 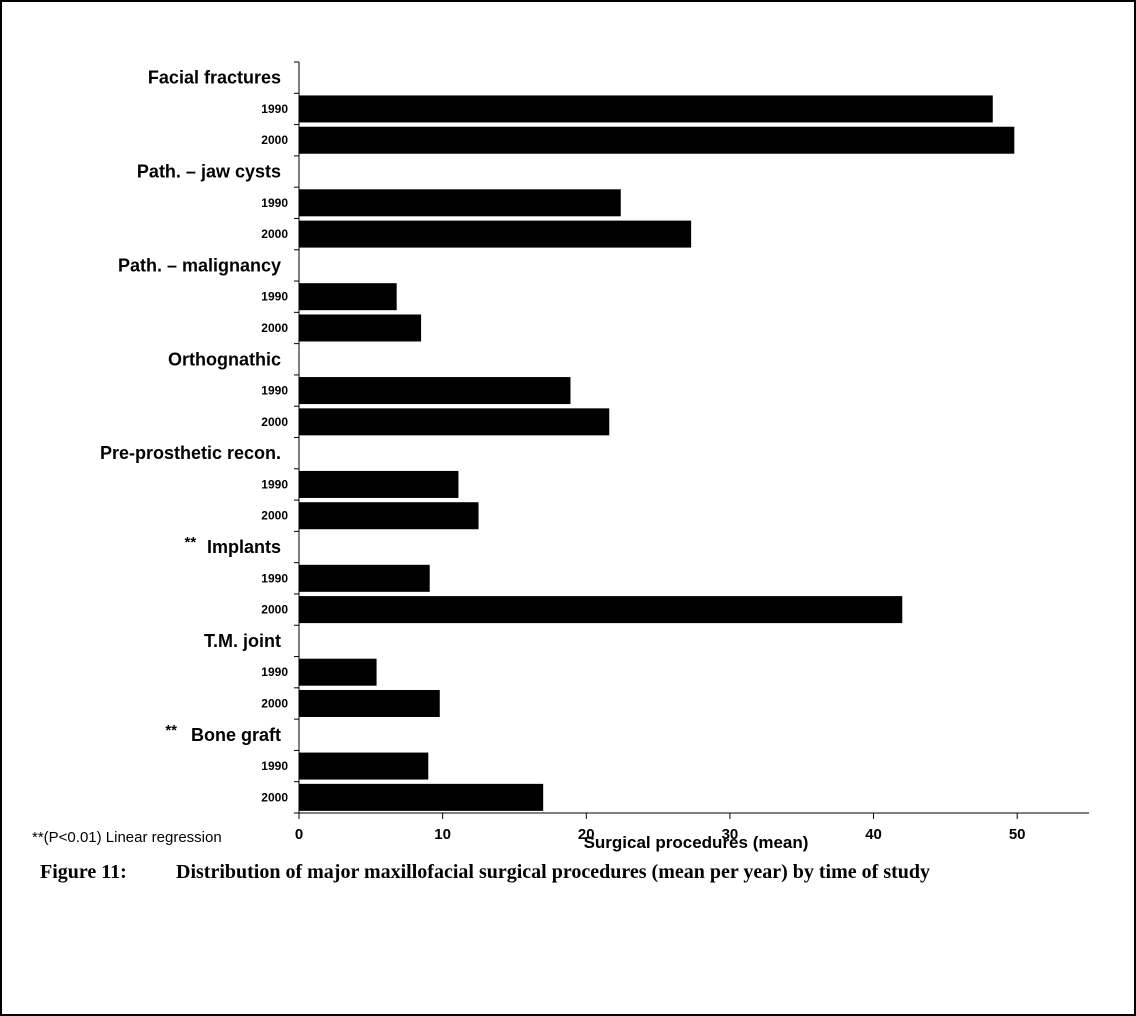 What do you see at coordinates (214, 78) in the screenshot?
I see `group-label: Facial fractures` at bounding box center [214, 78].